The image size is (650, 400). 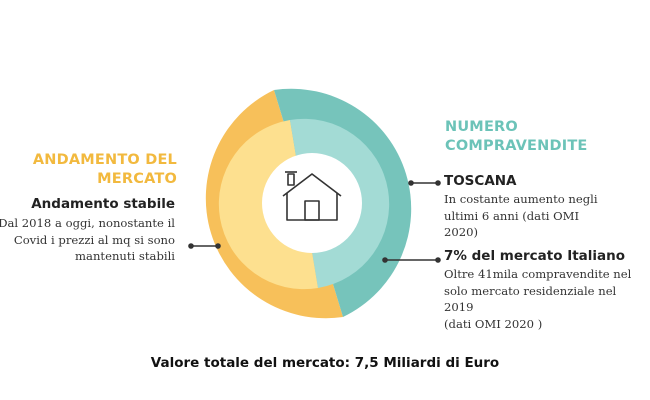 I want to click on left-heading-line1: ANDAMENTO DEL, so click(x=104, y=160).